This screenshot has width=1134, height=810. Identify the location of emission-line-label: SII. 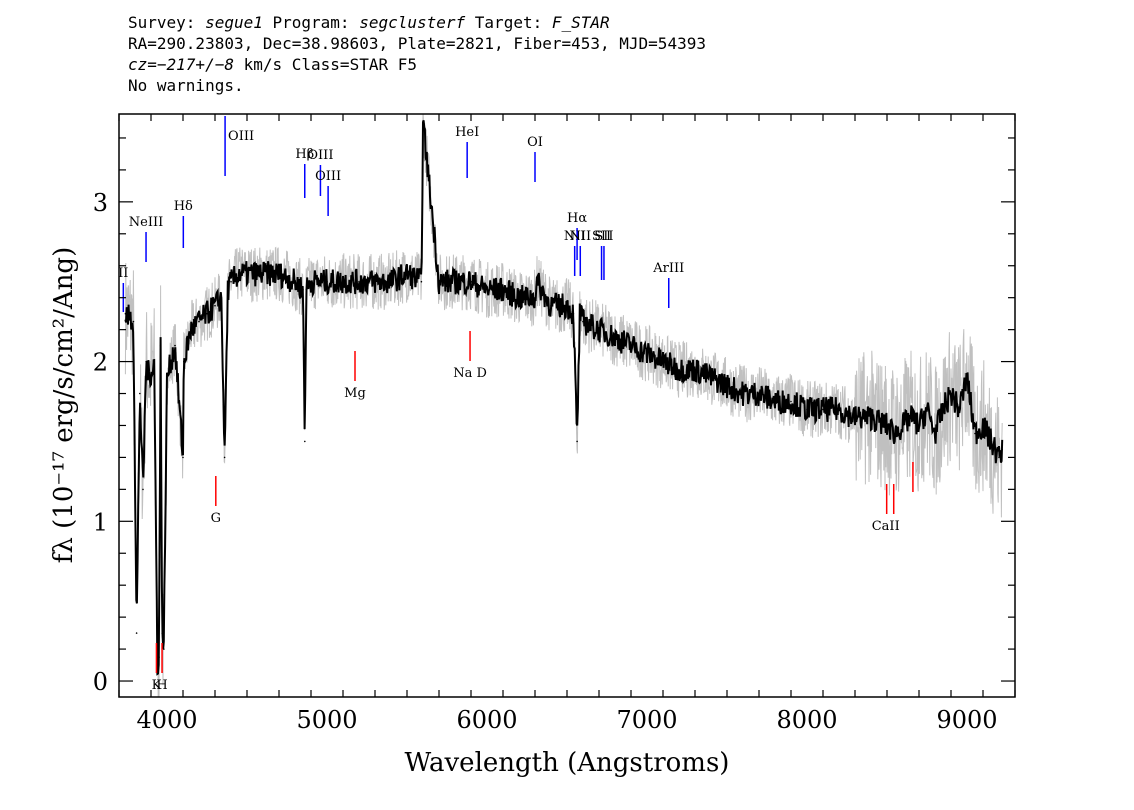
(601, 236).